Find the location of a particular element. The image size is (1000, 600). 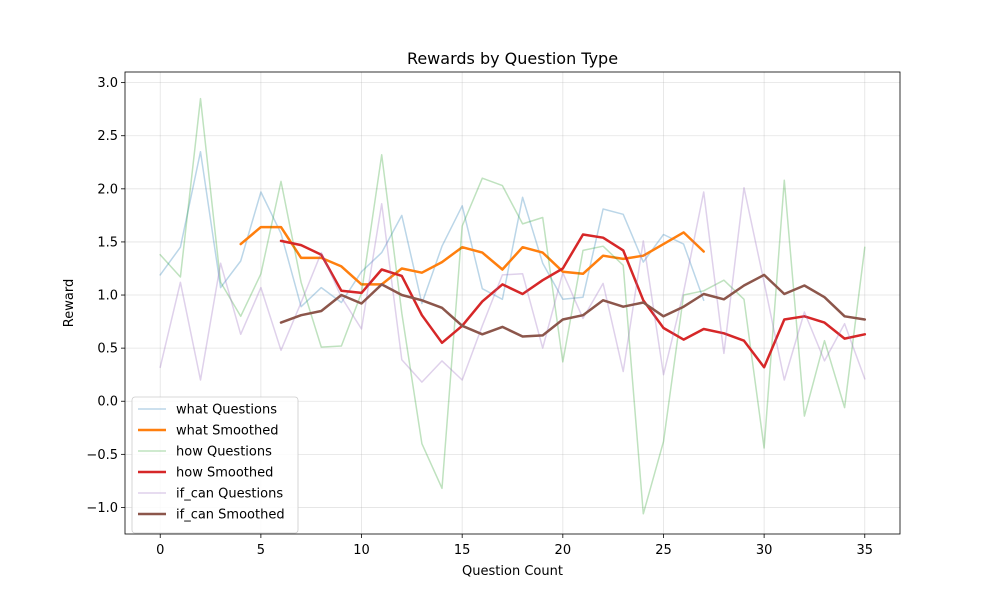

legend-label: how Questions is located at coordinates (224, 452).